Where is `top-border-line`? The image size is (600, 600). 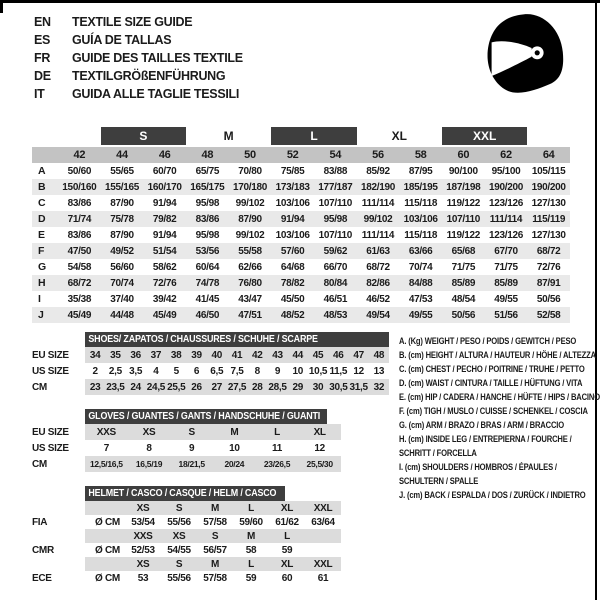 top-border-line is located at coordinates (300, 1).